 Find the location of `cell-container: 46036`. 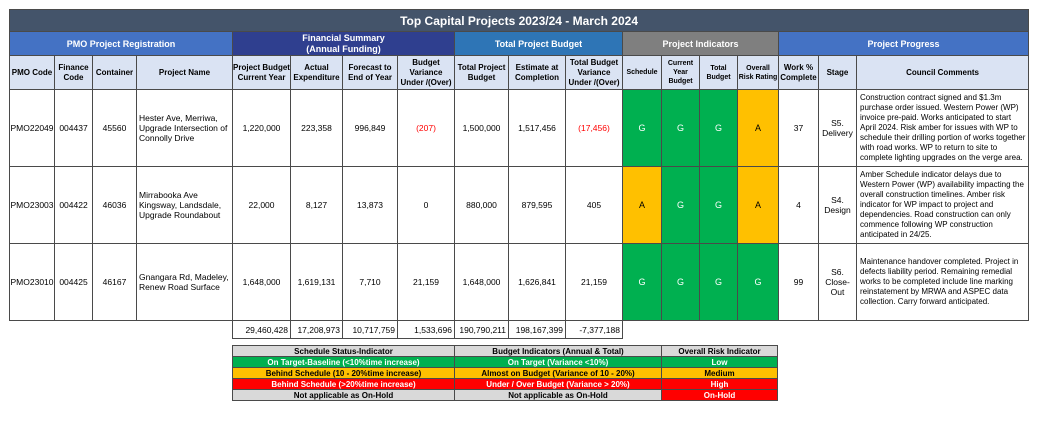

cell-container: 46036 is located at coordinates (114, 205).